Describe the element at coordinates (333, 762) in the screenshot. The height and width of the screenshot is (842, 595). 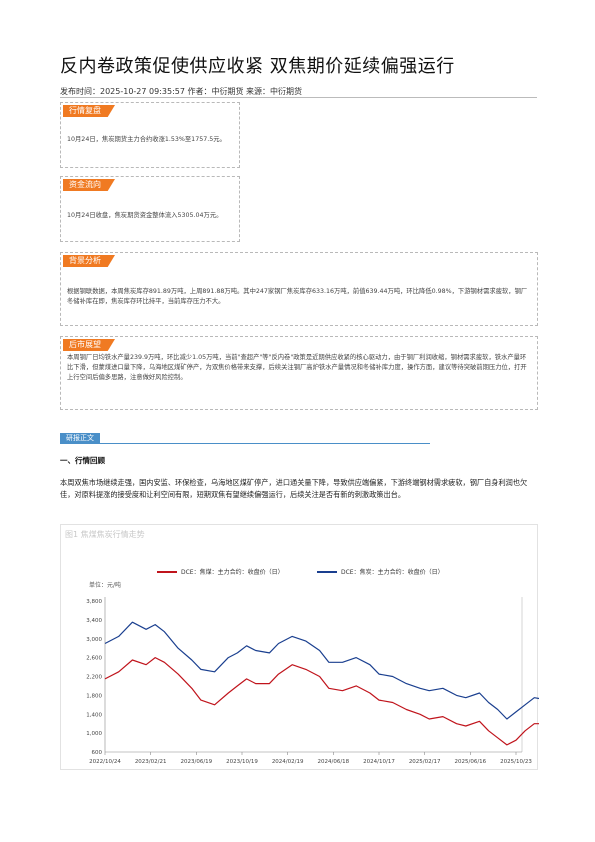
I see `x-tick-label: 2024/06/18` at that location.